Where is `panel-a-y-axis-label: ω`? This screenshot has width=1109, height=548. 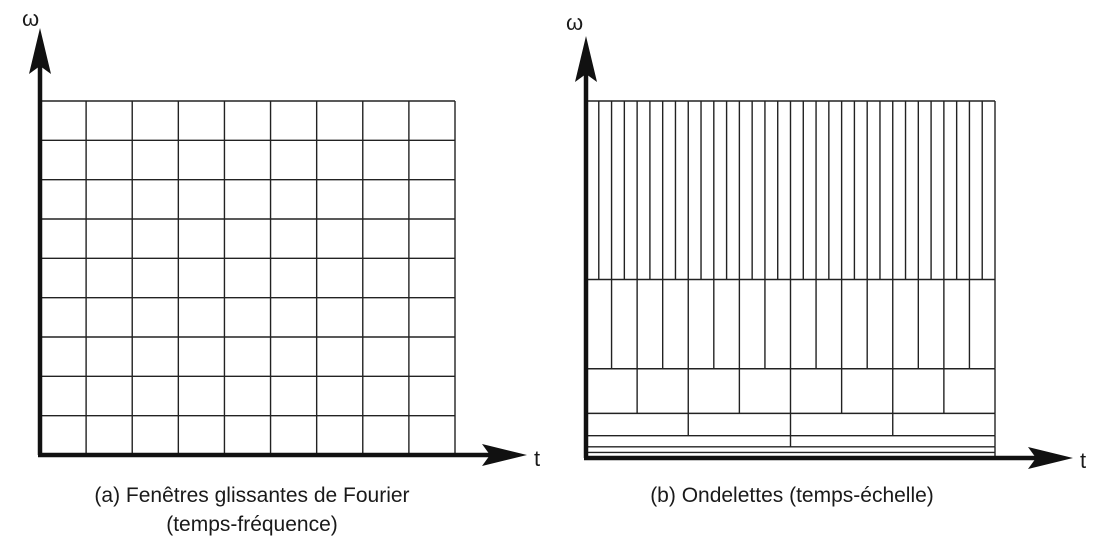
panel-a-y-axis-label: ω is located at coordinates (30, 18).